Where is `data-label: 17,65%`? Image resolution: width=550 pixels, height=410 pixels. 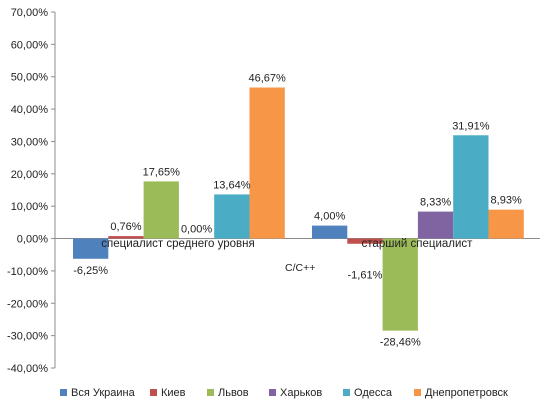
data-label: 17,65% is located at coordinates (162, 172).